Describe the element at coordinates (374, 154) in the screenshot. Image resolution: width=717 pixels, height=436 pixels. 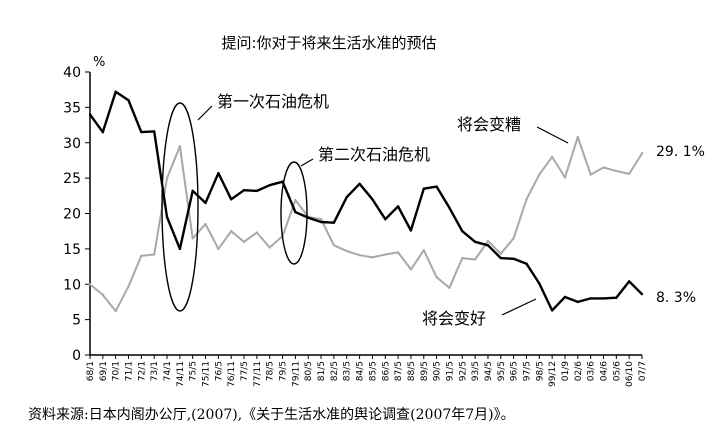
I see `annotation-label: 第二次石油危机` at that location.